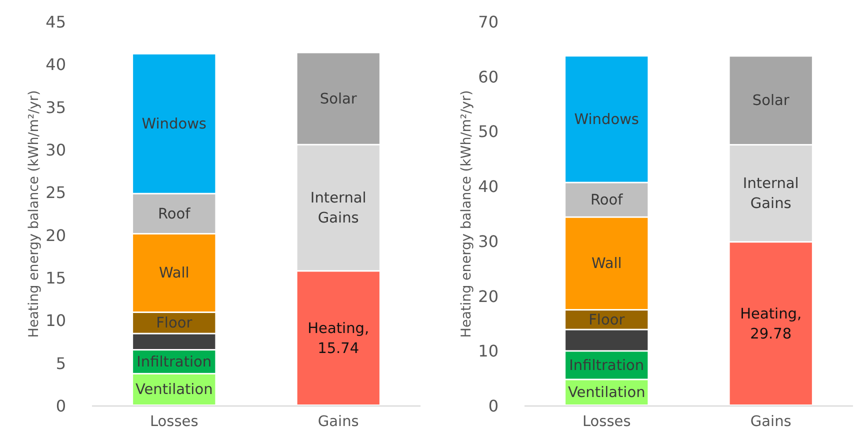 This screenshot has width=865, height=440. I want to click on y-tick-label: 50, so click(488, 132).